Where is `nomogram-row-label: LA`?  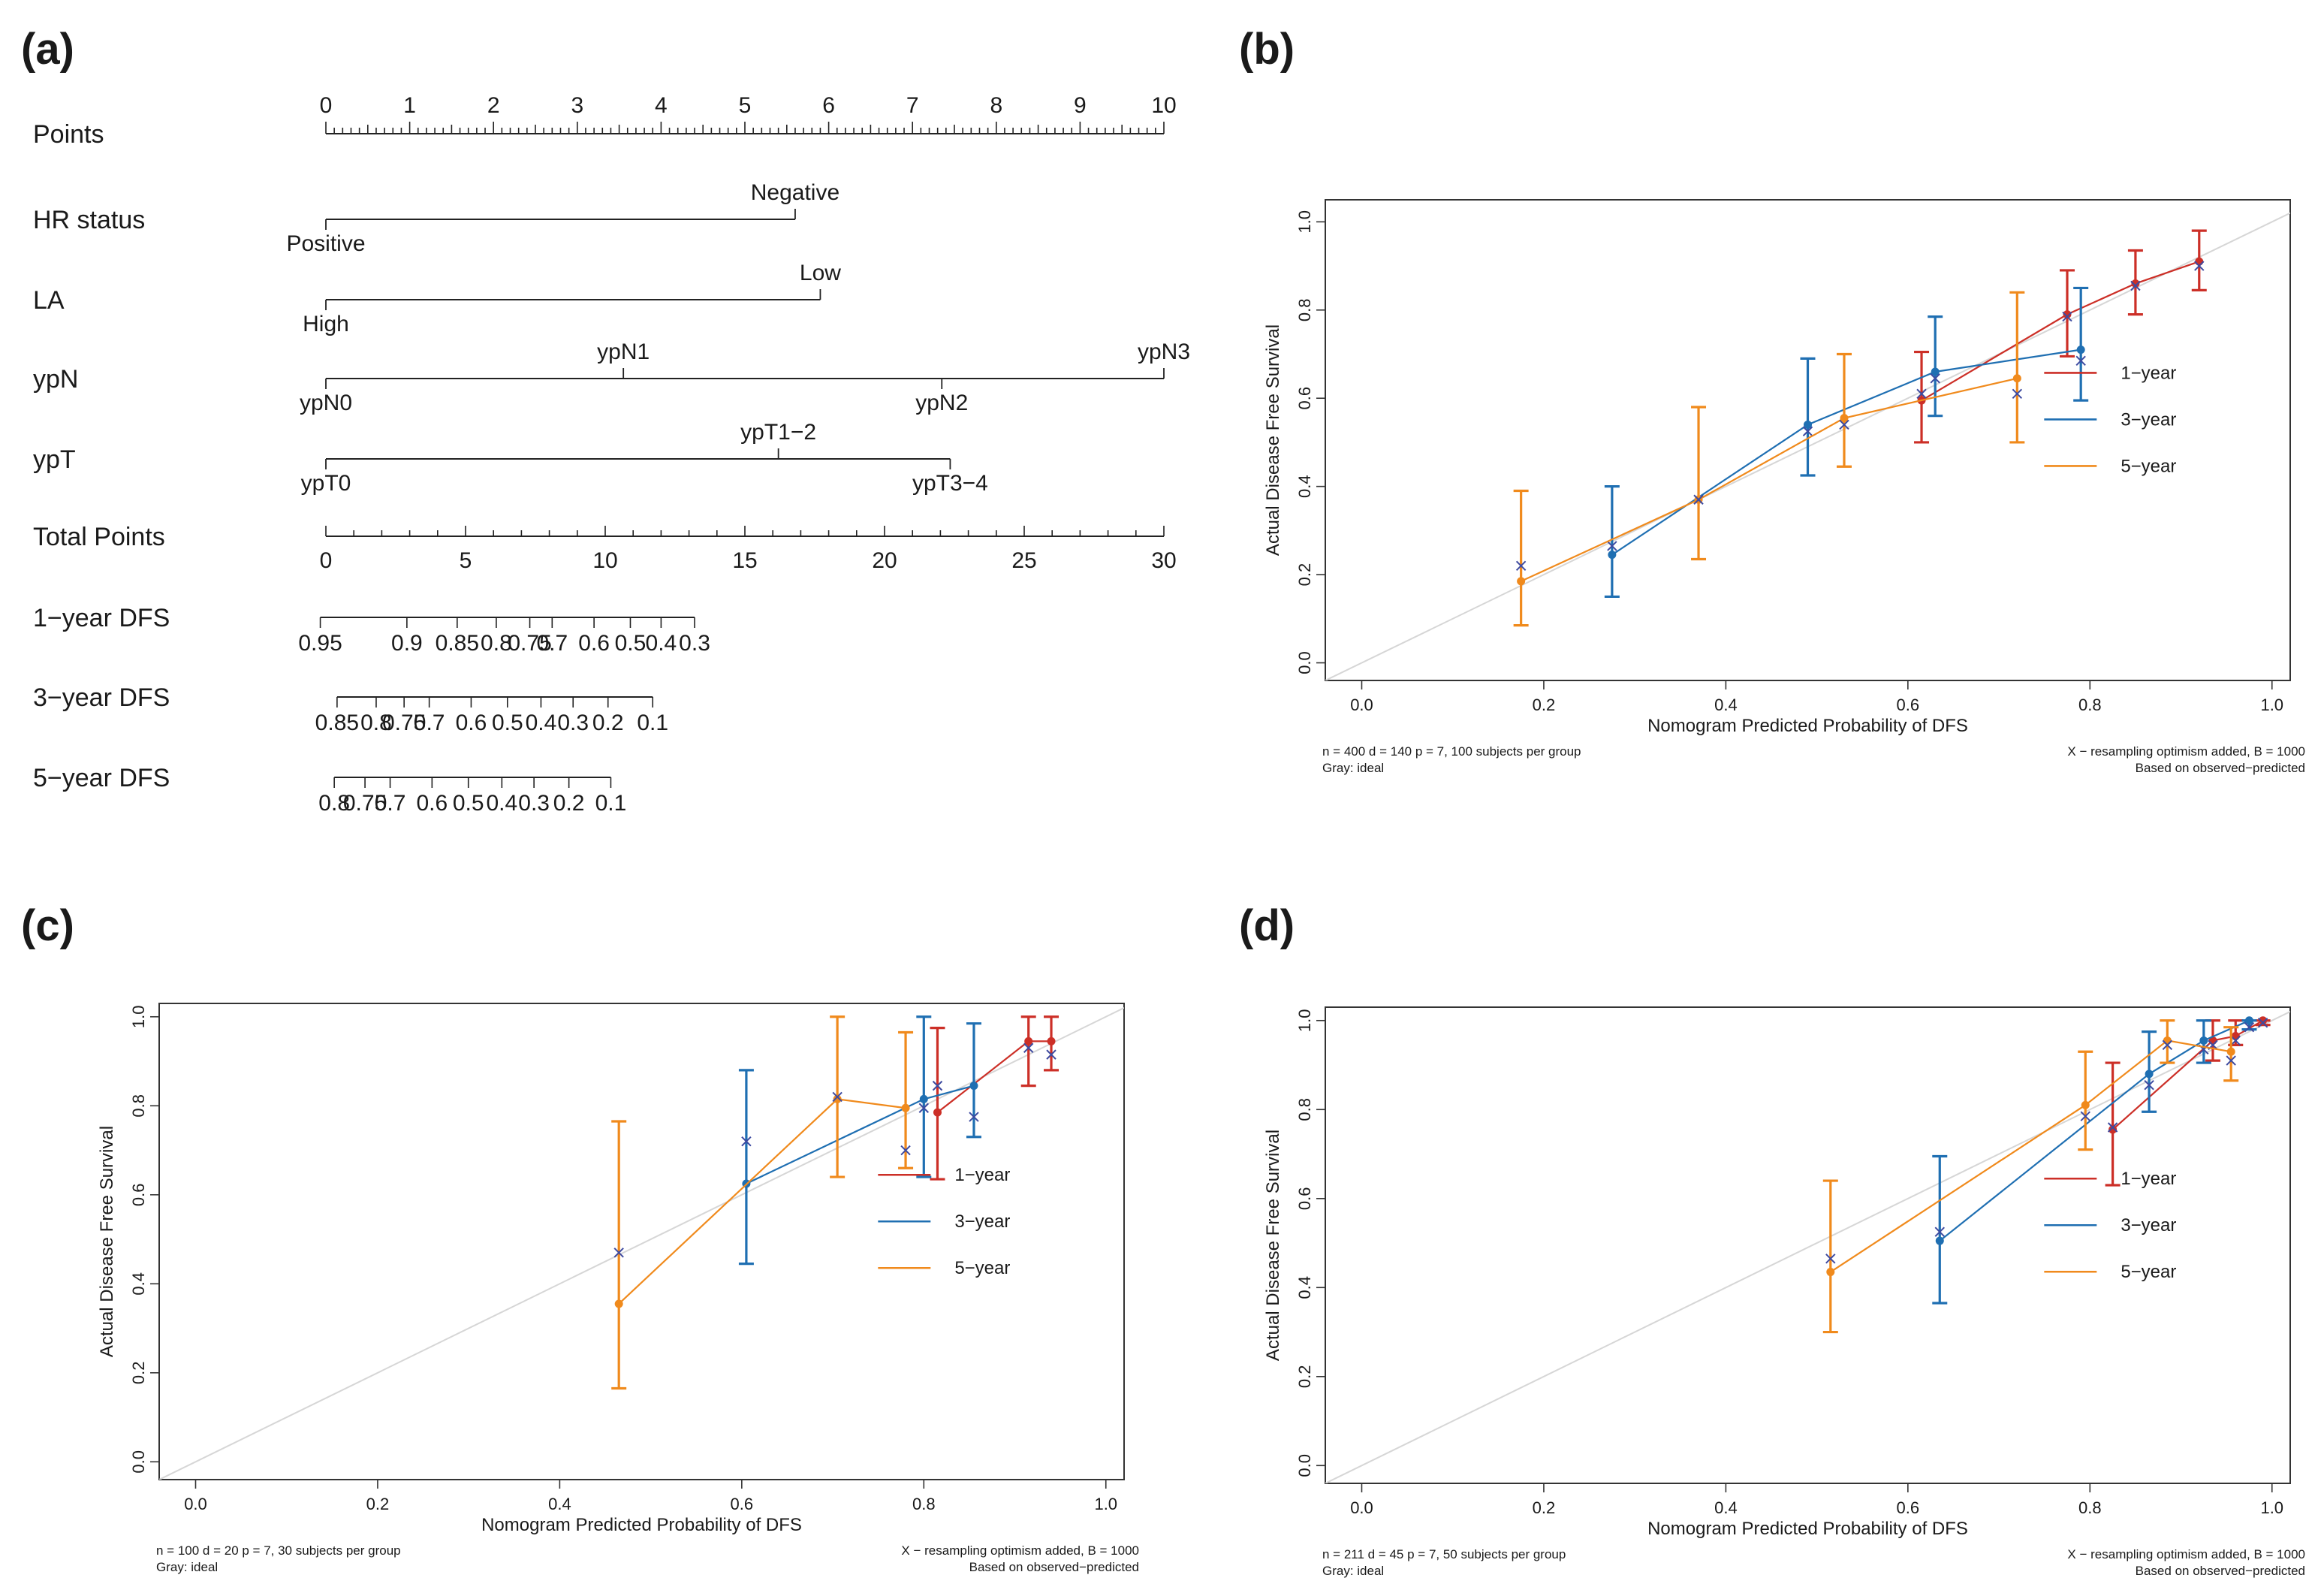
nomogram-row-label: LA is located at coordinates (49, 300).